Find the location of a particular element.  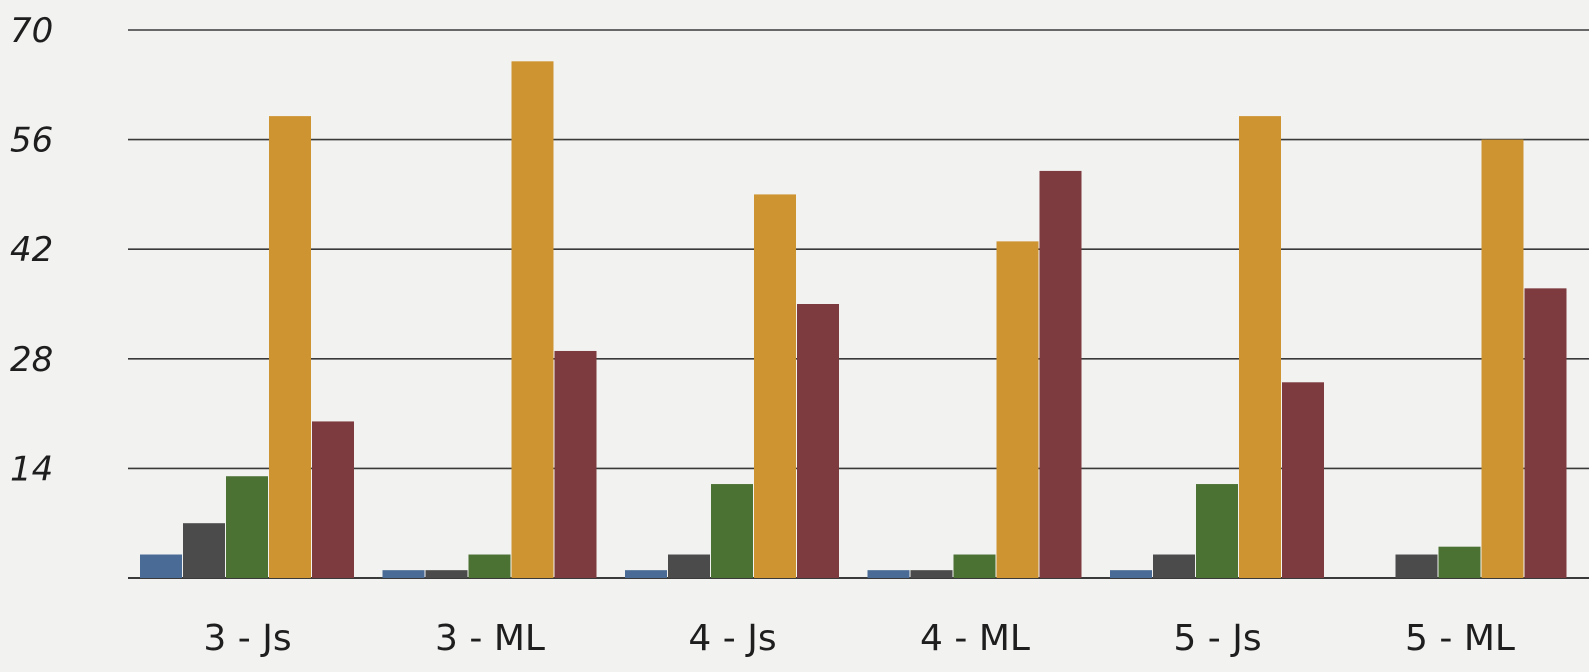

bar-3-js-s5 is located at coordinates (333, 499).